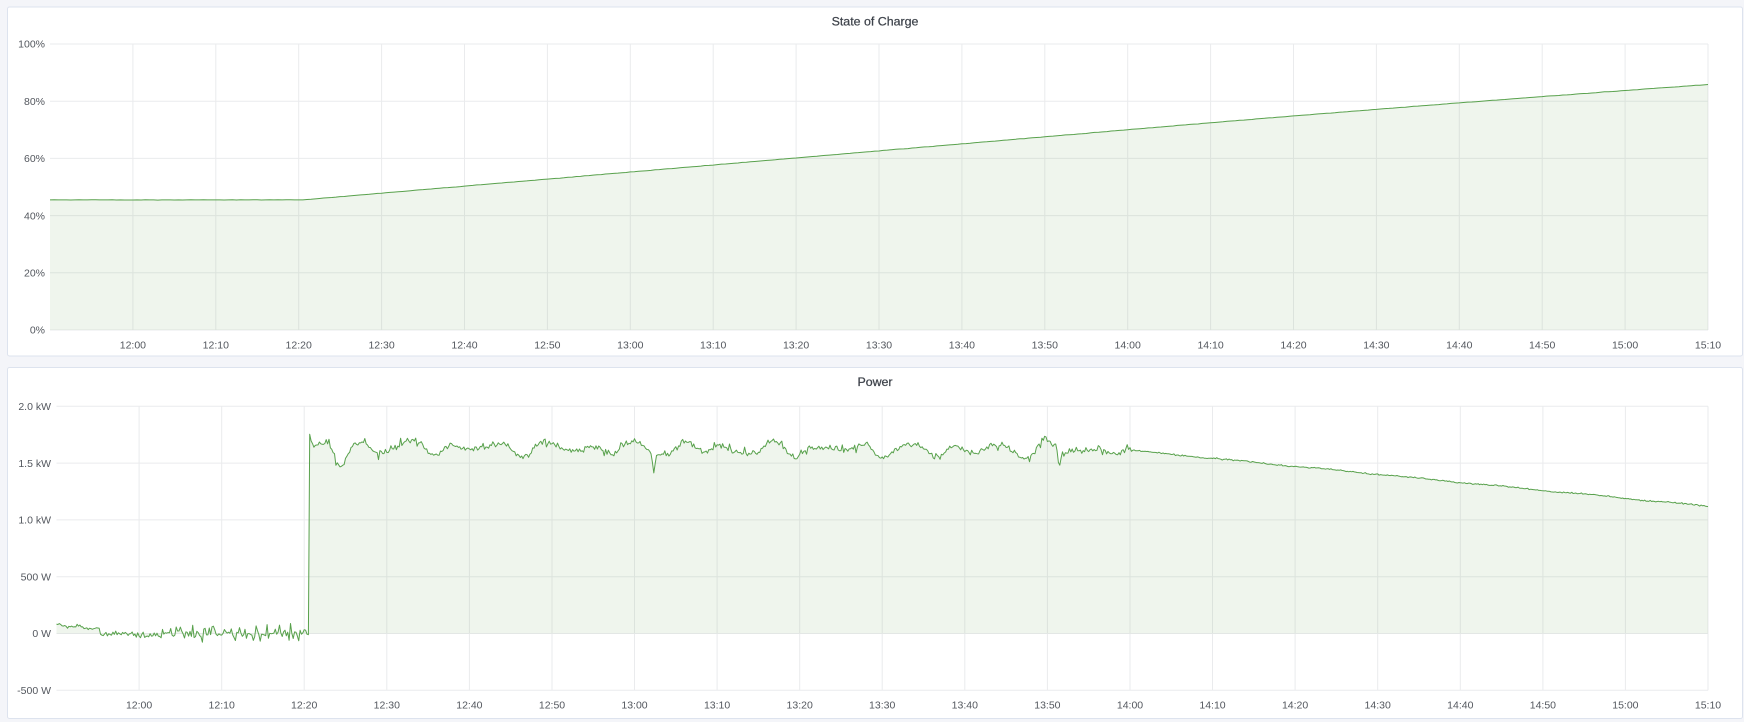  Describe the element at coordinates (34, 216) in the screenshot. I see `svg-text: 40%` at that location.